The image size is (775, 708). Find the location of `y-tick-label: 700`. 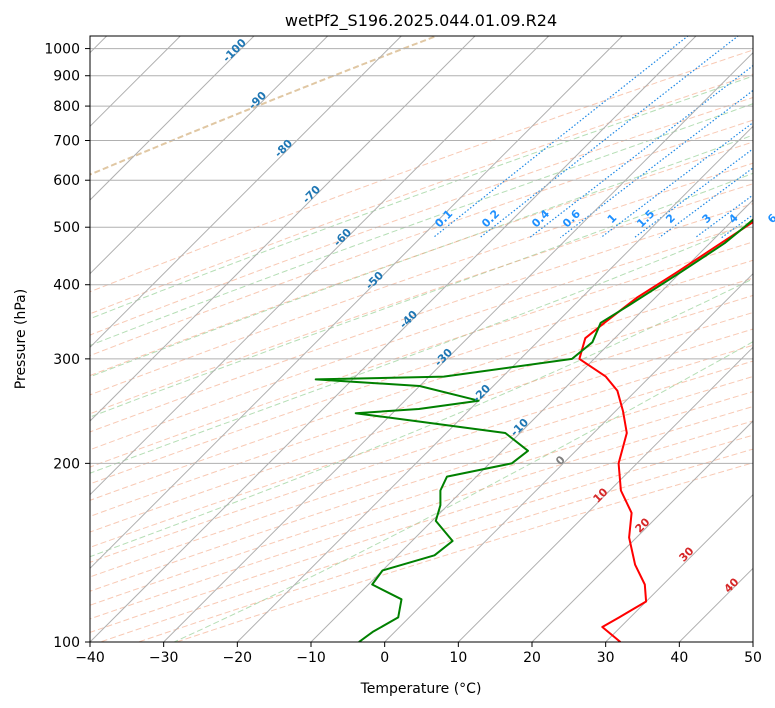

y-tick-label: 700 is located at coordinates (66, 141).